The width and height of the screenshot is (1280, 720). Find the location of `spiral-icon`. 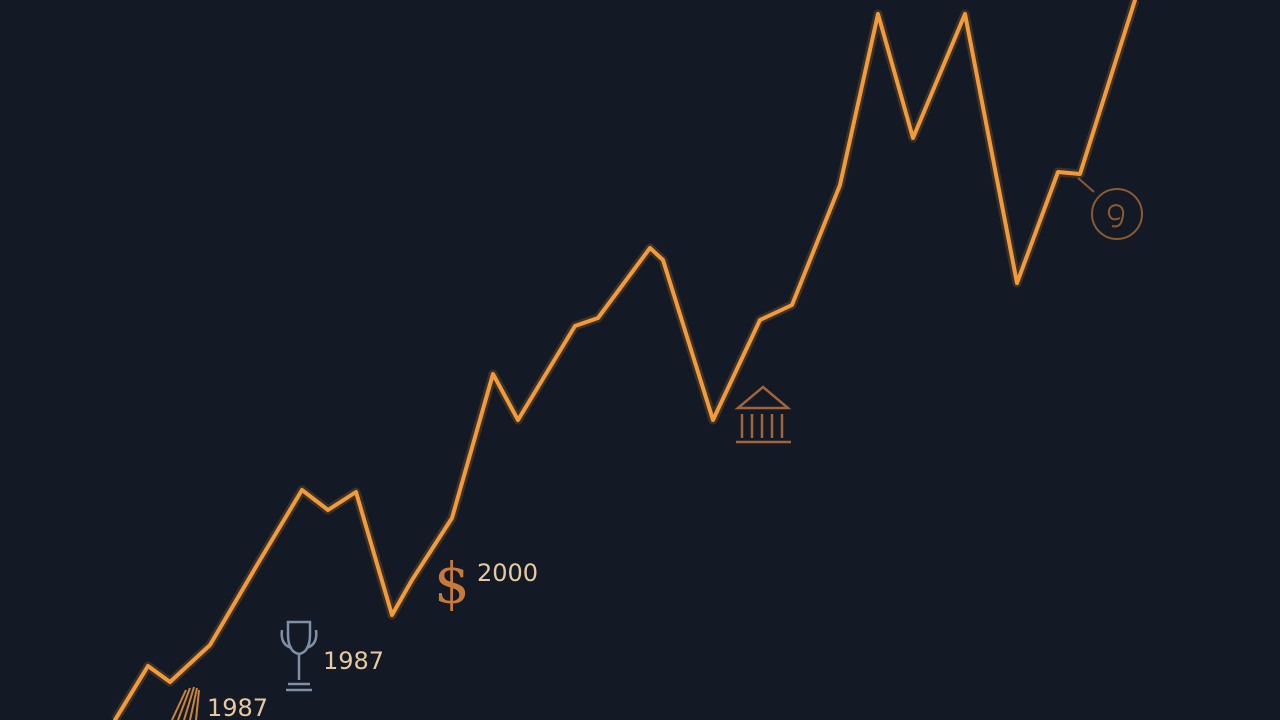

spiral-icon is located at coordinates (1110, 208).